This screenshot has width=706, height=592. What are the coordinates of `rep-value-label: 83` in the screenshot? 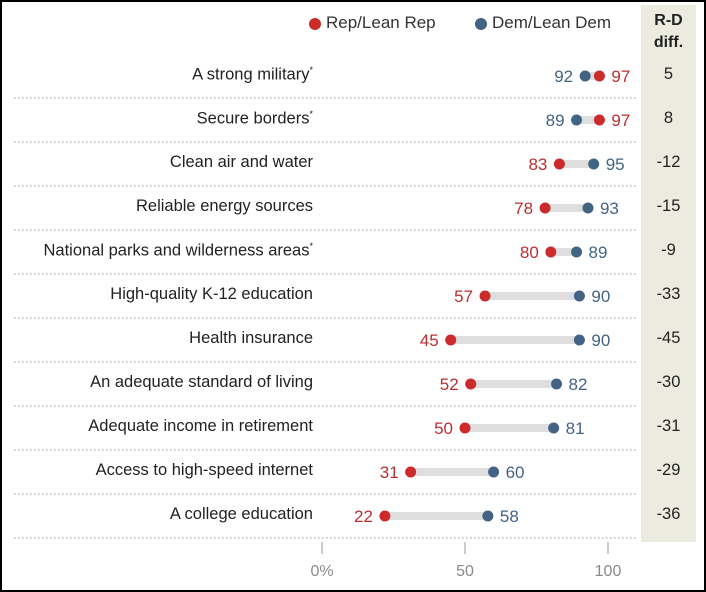 It's located at (537, 164).